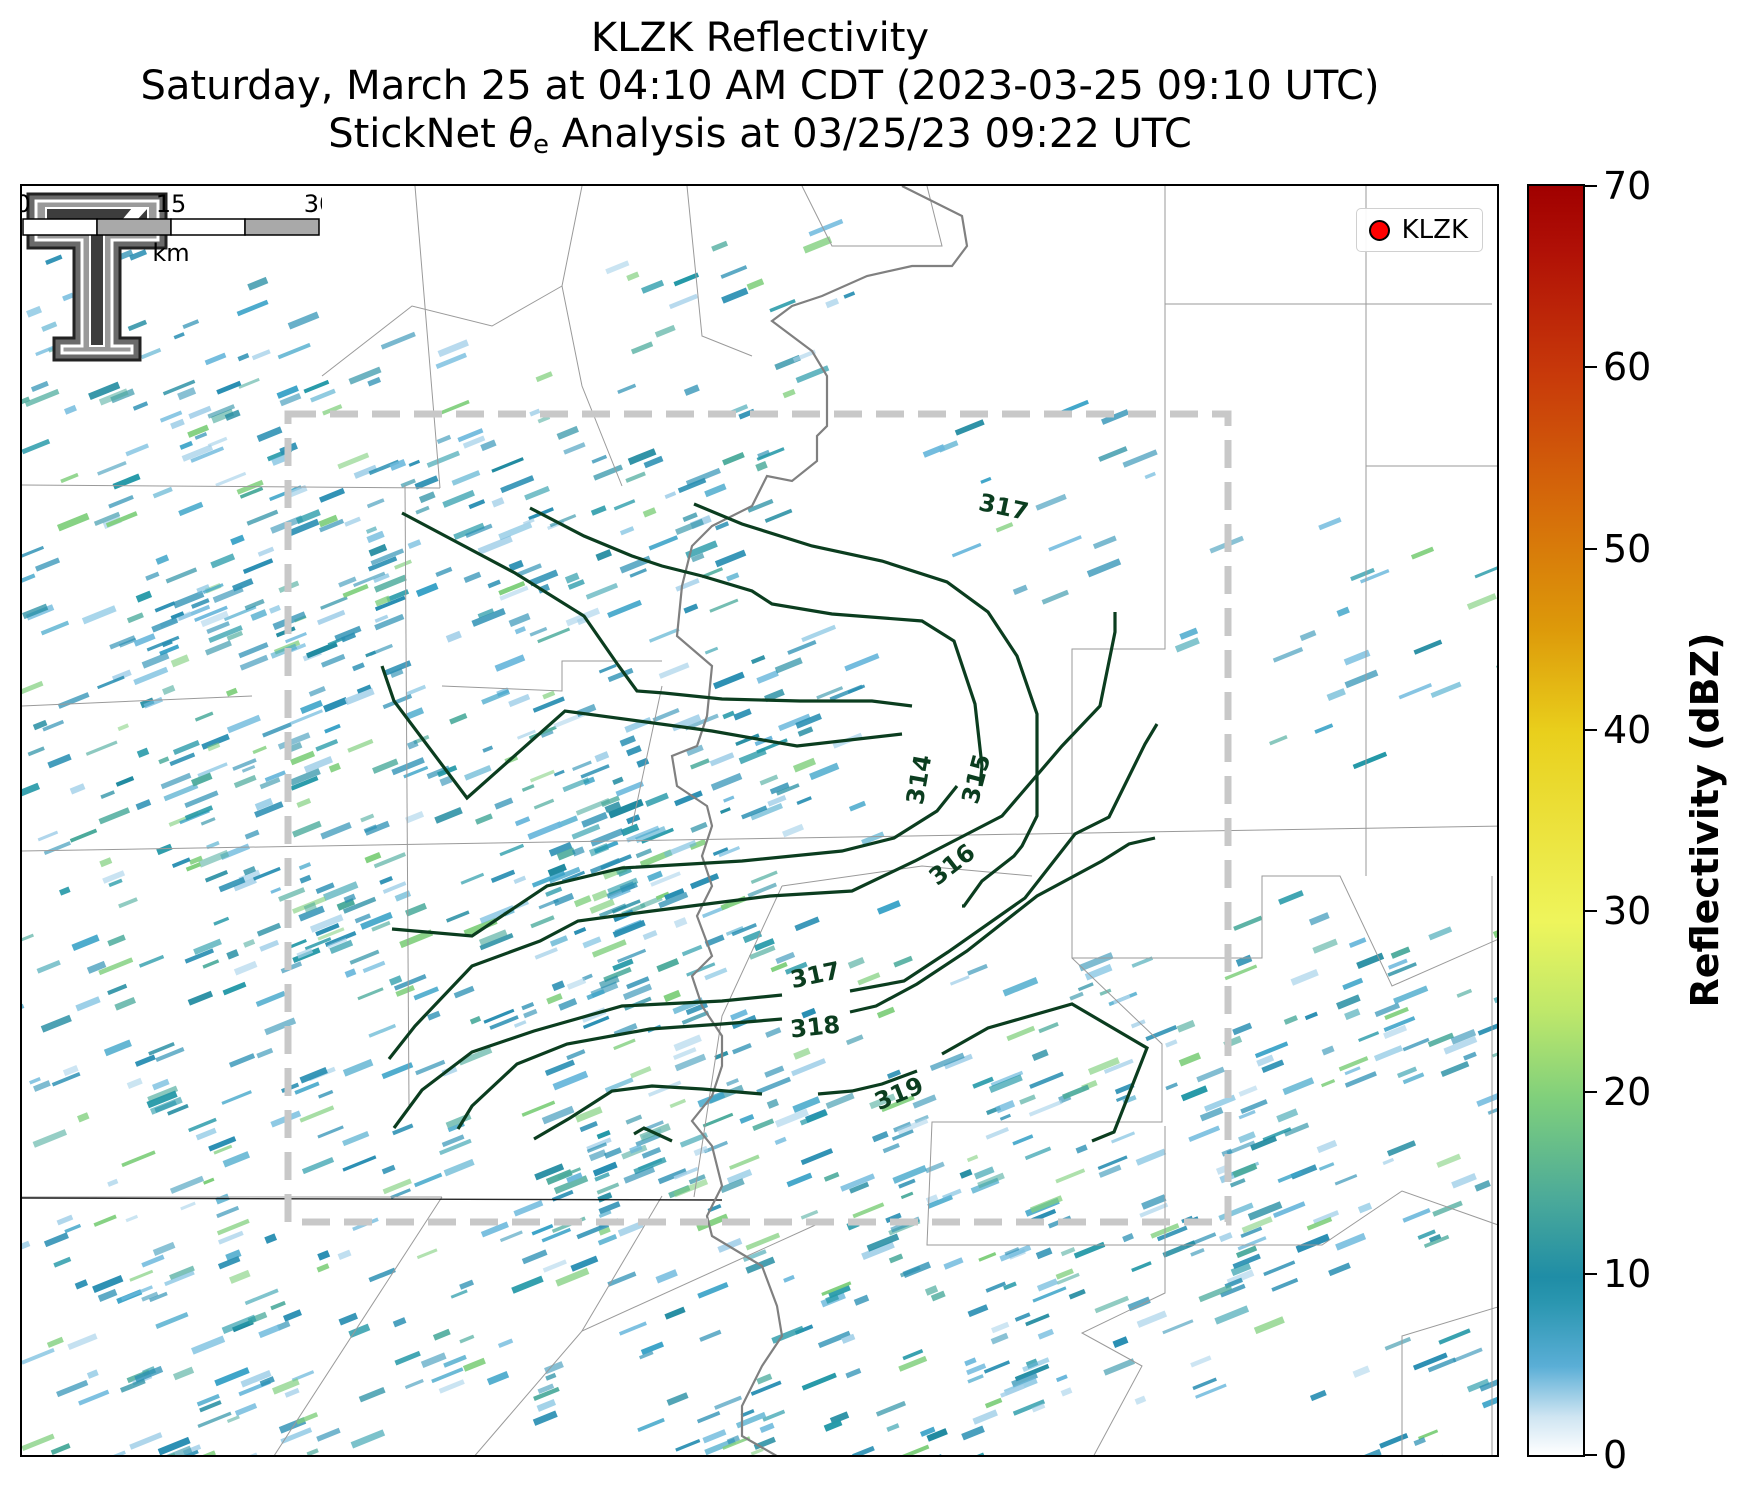 The width and height of the screenshot is (1738, 1500). I want to click on scale-unit: km, so click(170, 252).